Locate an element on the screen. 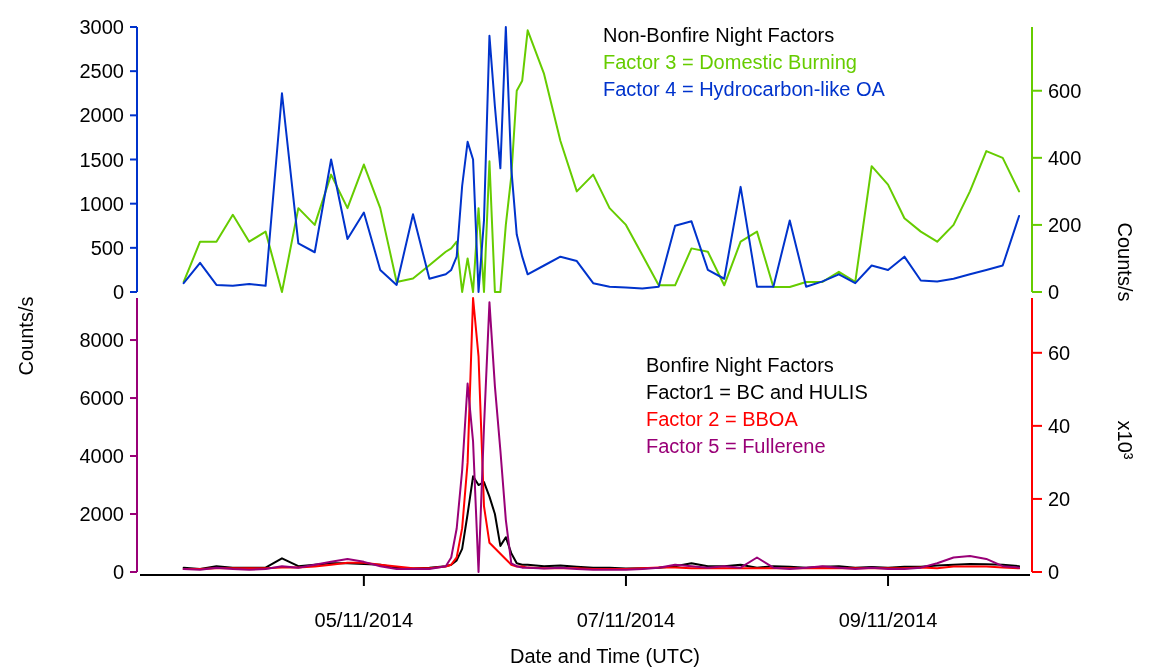  x-axis-title: Date and Time (UTC) is located at coordinates (605, 656).